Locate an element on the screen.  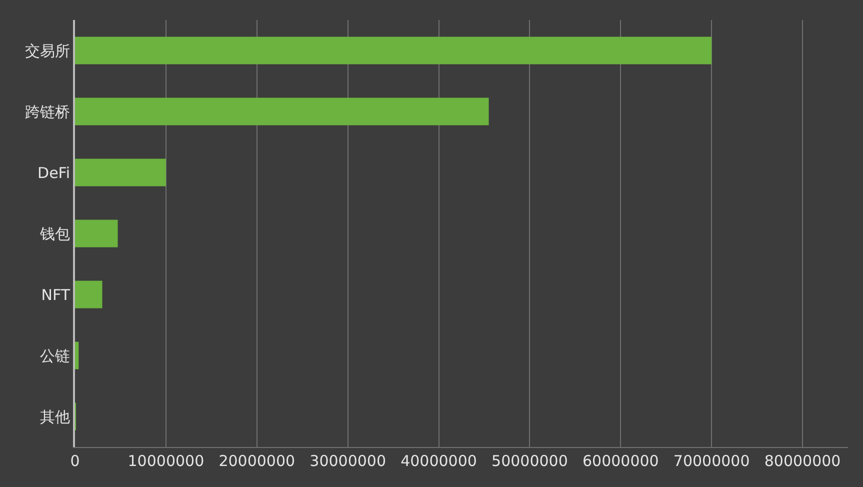
y-tick-label: 其他 is located at coordinates (55, 417).